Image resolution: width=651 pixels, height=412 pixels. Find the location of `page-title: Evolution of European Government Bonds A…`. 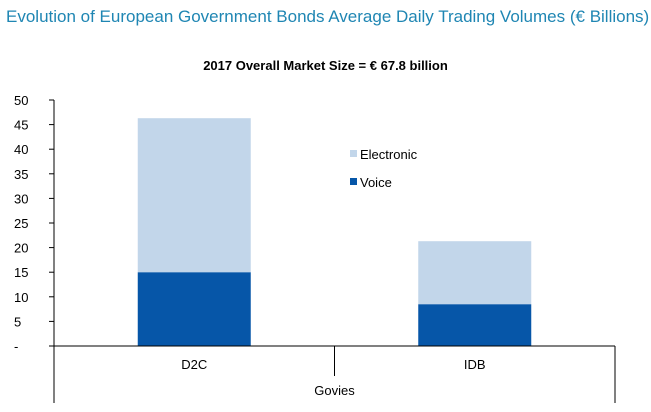

page-title: Evolution of European Government Bonds A… is located at coordinates (328, 16).